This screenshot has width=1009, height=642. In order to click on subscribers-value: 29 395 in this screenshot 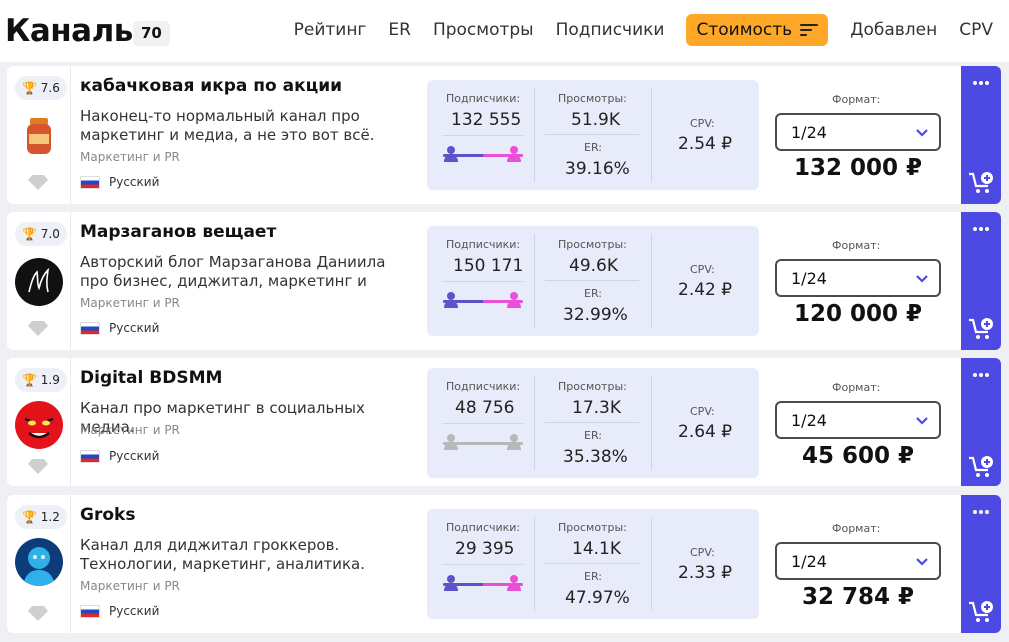, I will do `click(485, 549)`.